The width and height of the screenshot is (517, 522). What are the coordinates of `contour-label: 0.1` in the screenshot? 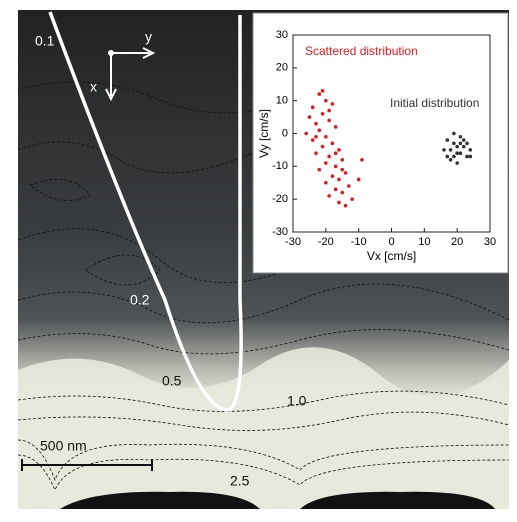 It's located at (45, 41).